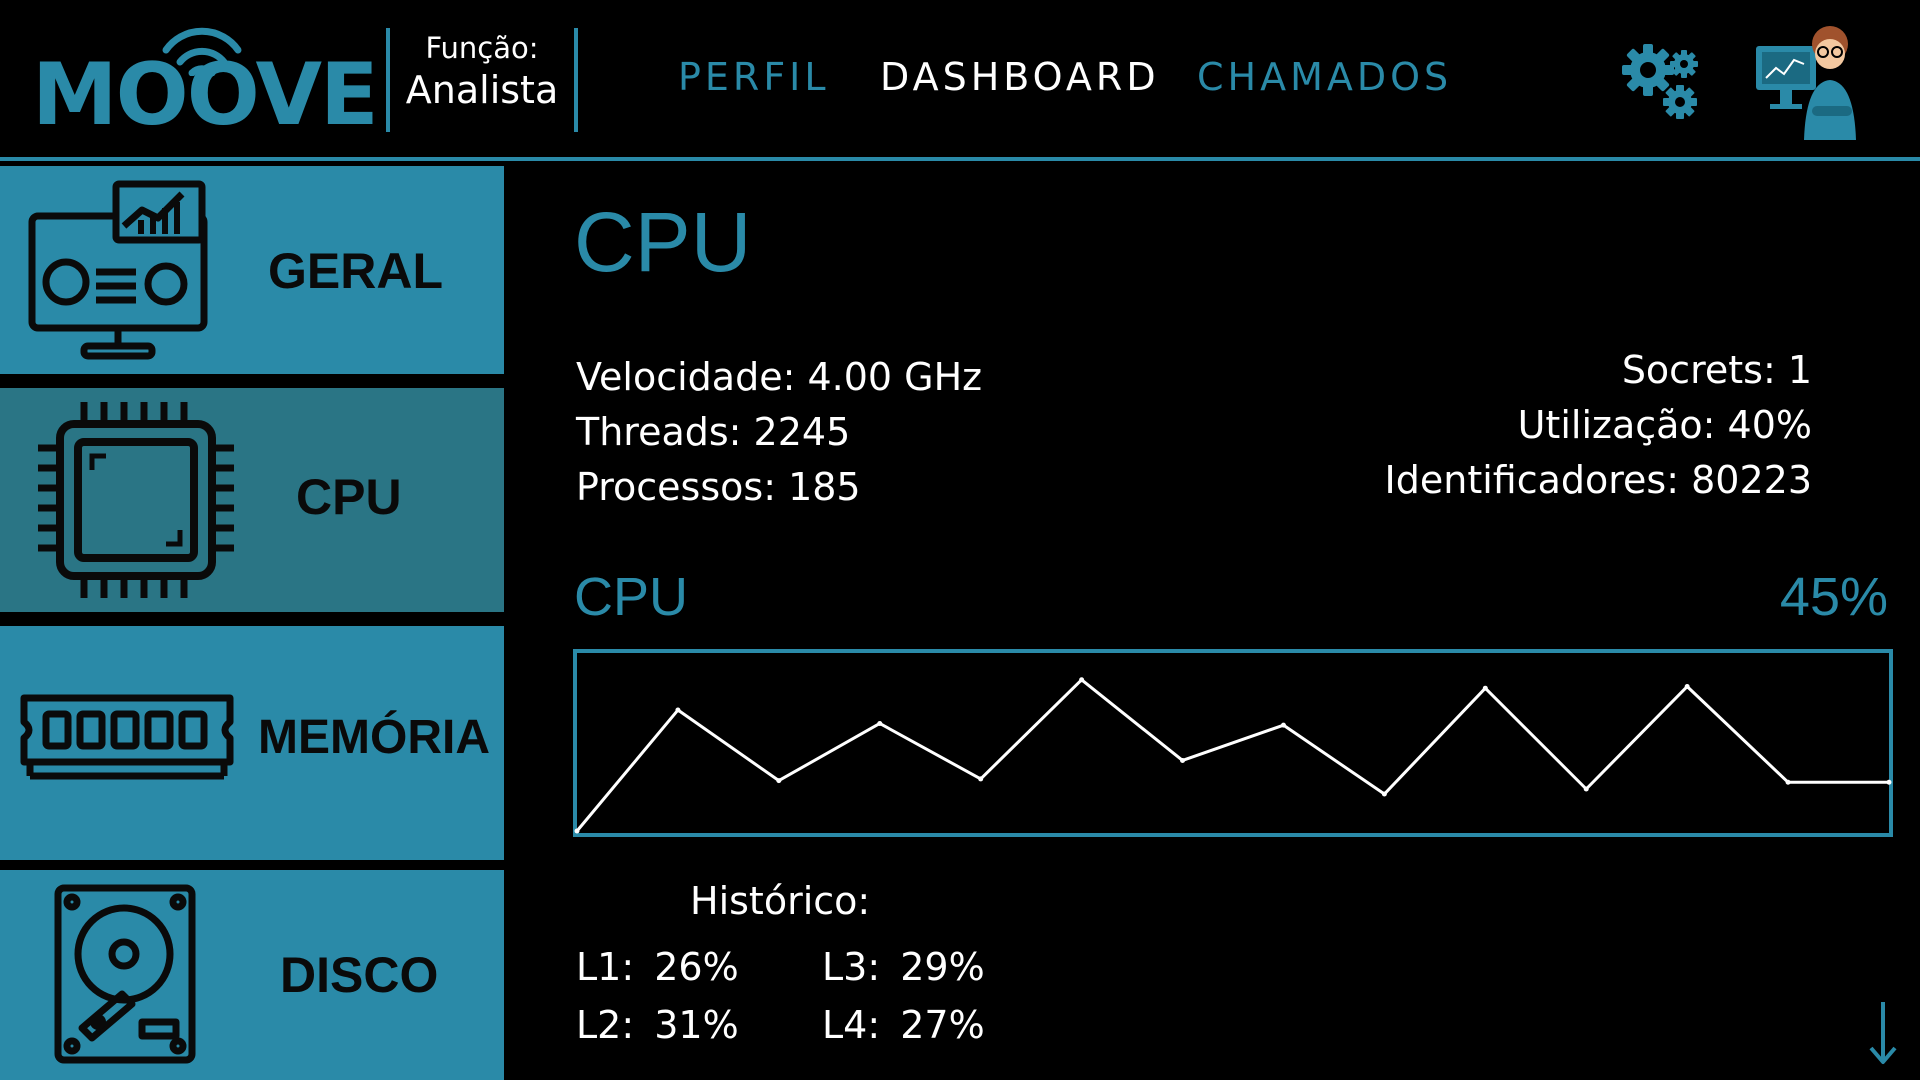 The width and height of the screenshot is (1920, 1080). I want to click on header-bottom-border, so click(960, 159).